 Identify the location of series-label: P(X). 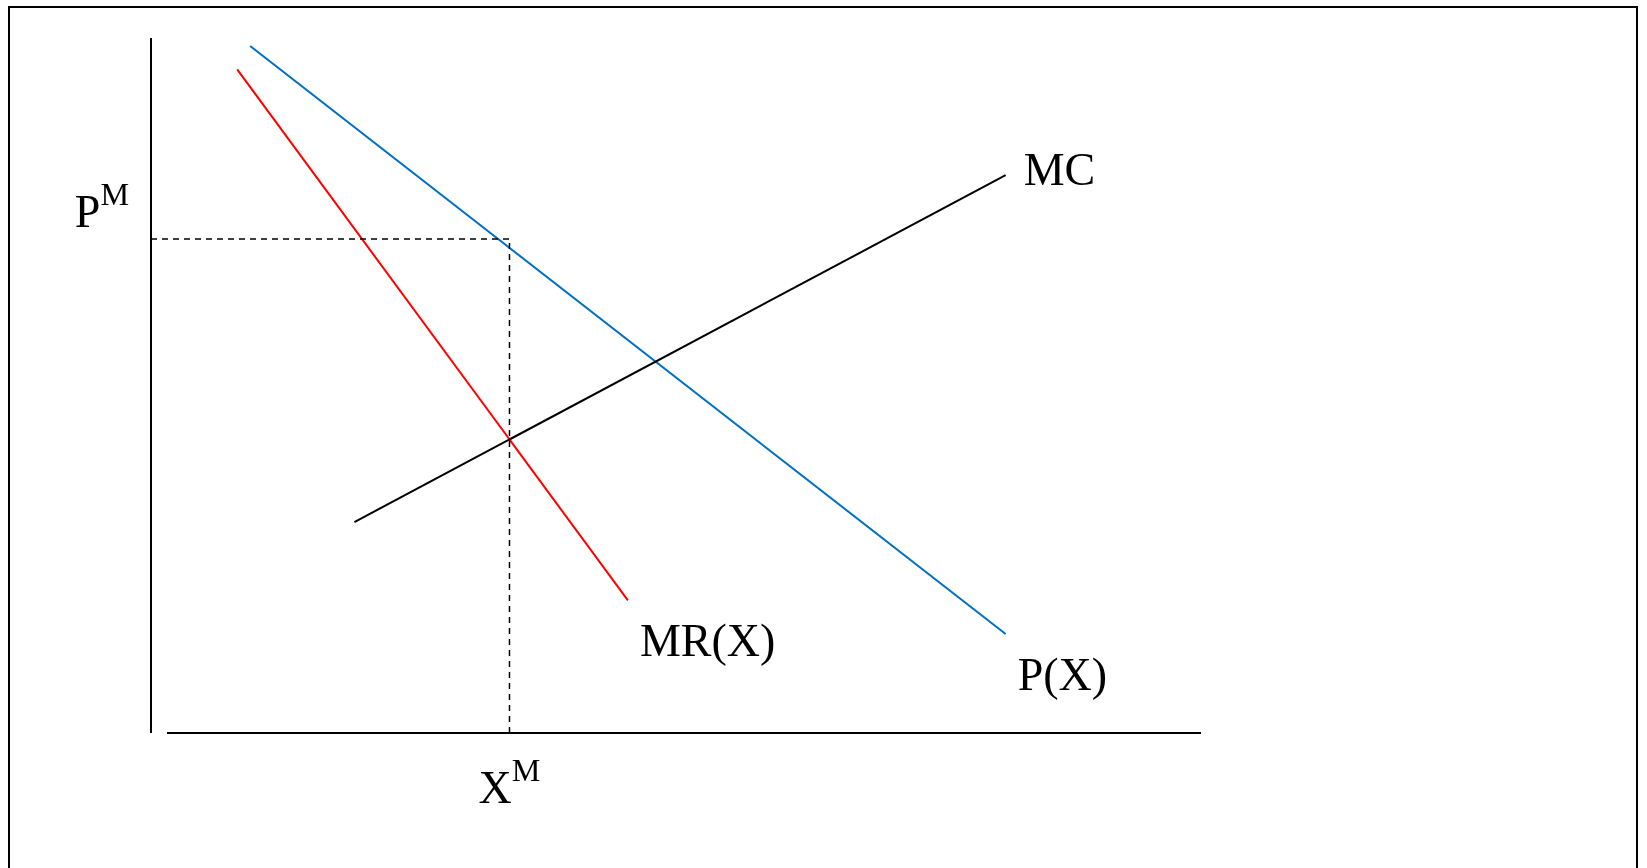
(1062, 675).